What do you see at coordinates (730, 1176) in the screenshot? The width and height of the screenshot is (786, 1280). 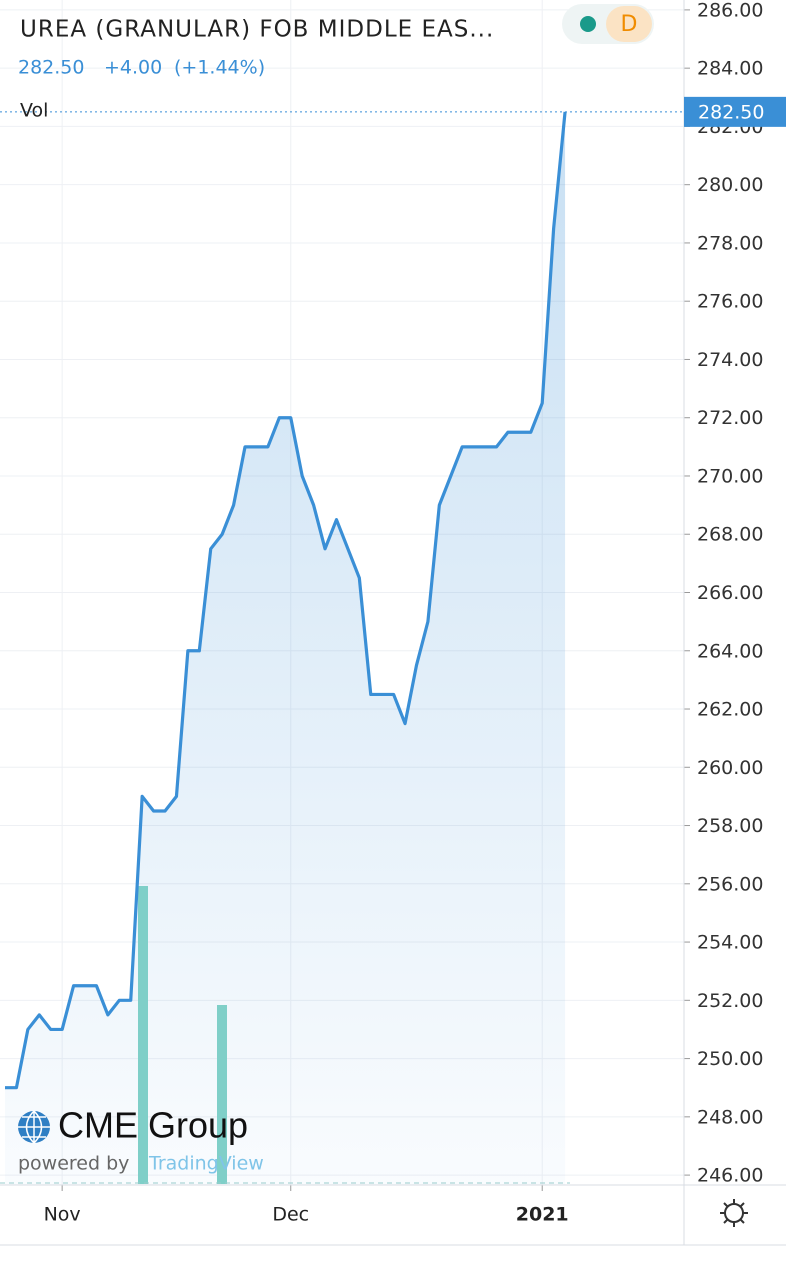 I see `y-tick-label: 246.00` at bounding box center [730, 1176].